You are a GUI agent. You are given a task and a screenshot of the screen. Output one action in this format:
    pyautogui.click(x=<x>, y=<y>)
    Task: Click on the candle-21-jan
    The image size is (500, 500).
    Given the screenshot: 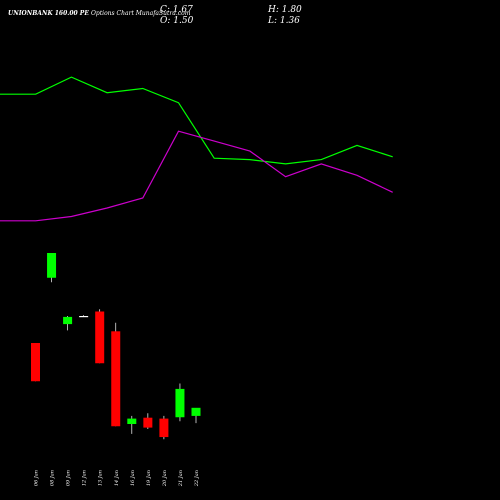 What is the action you would take?
    pyautogui.click(x=180, y=402)
    